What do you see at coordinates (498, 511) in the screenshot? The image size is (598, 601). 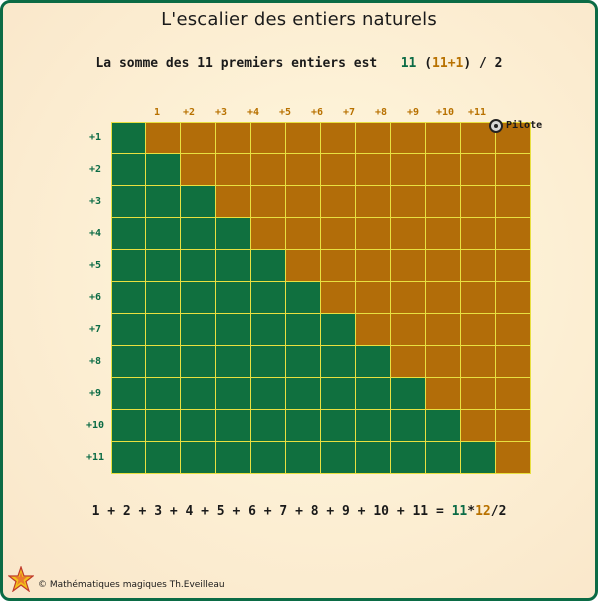 I see `formula-divisor: /2` at bounding box center [498, 511].